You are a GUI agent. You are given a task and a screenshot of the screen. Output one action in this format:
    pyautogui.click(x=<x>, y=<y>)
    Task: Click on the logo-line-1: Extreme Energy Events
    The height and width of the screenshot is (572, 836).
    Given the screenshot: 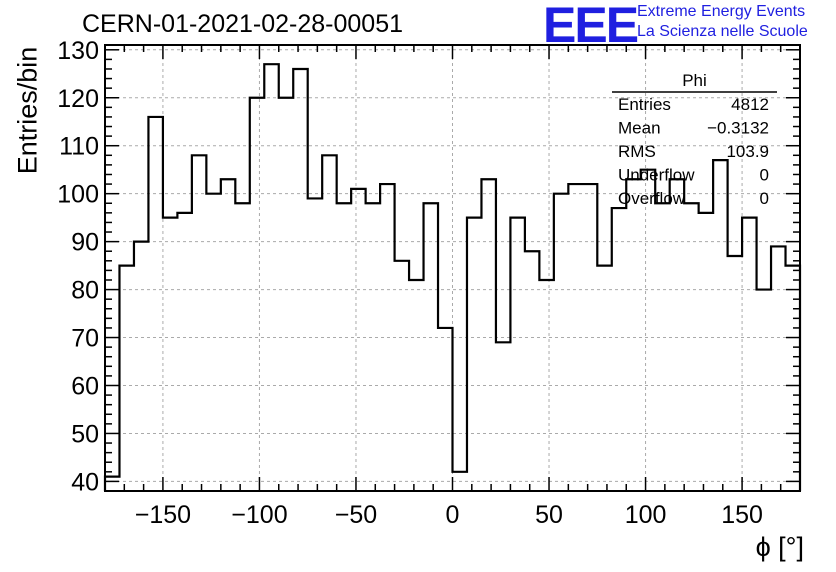 What is the action you would take?
    pyautogui.click(x=721, y=11)
    